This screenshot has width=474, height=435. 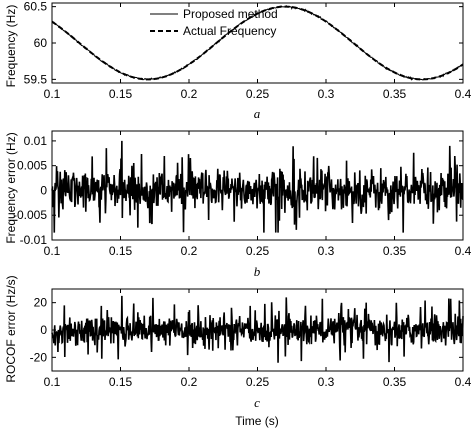 I want to click on y-tick-label: 59.5, so click(x=36, y=79).